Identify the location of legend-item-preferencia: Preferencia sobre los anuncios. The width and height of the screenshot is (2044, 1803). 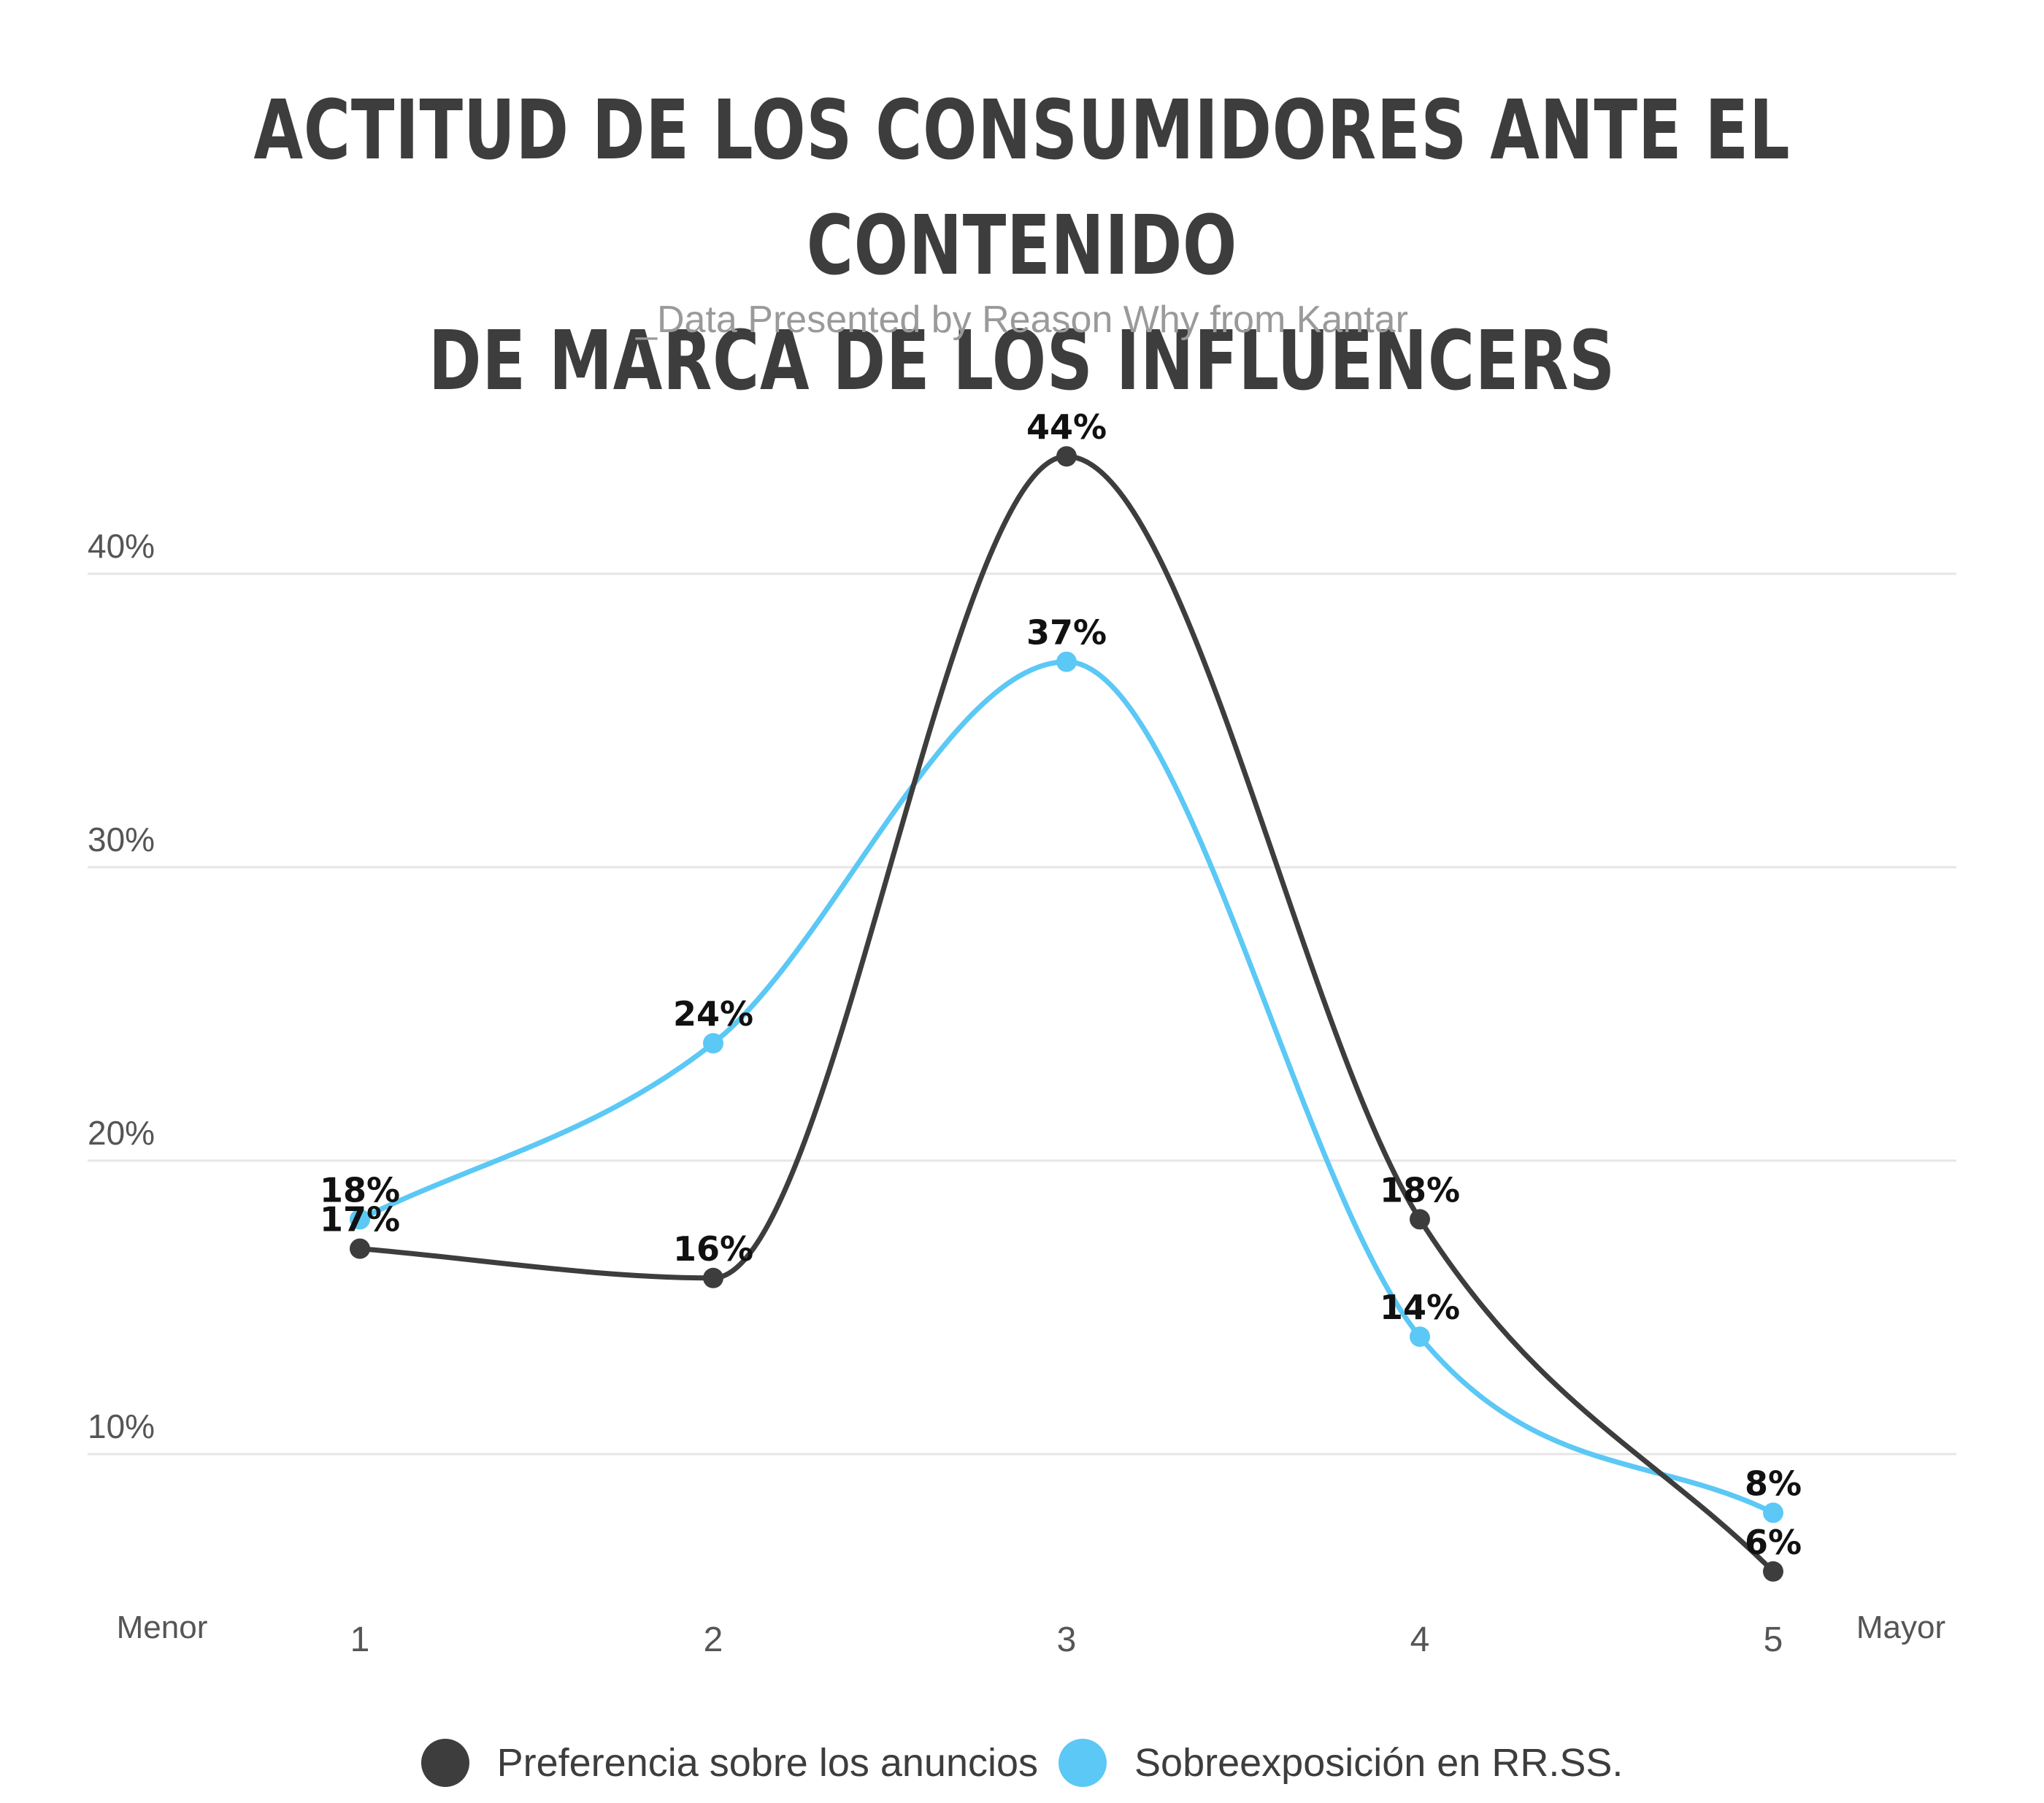
(729, 1763).